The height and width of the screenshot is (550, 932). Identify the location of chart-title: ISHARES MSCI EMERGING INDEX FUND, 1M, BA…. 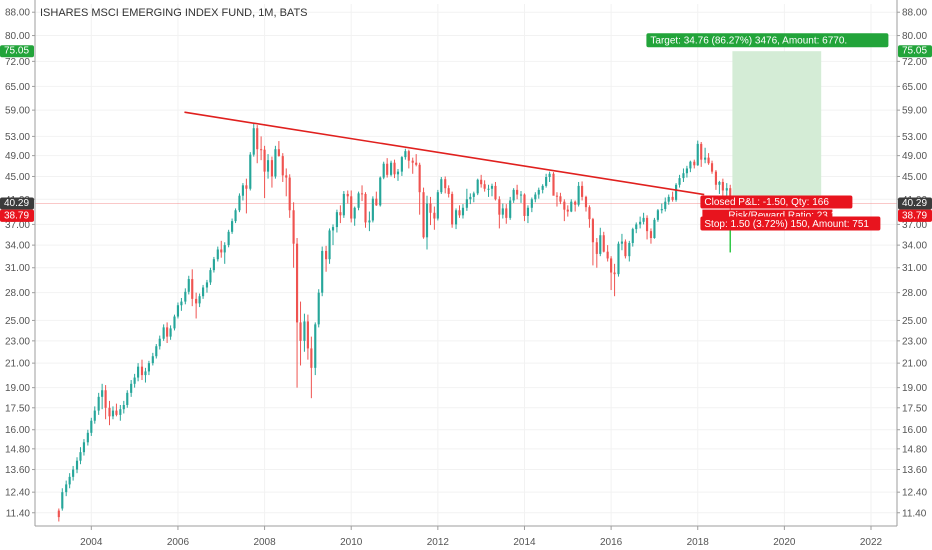
(174, 13).